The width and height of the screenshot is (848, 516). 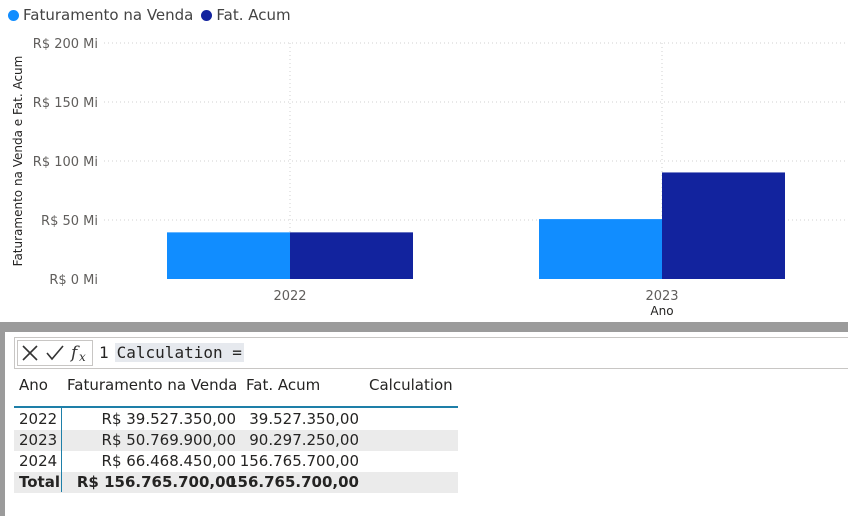 I want to click on y-tick-label: R$ 50 Mi, so click(x=69, y=221).